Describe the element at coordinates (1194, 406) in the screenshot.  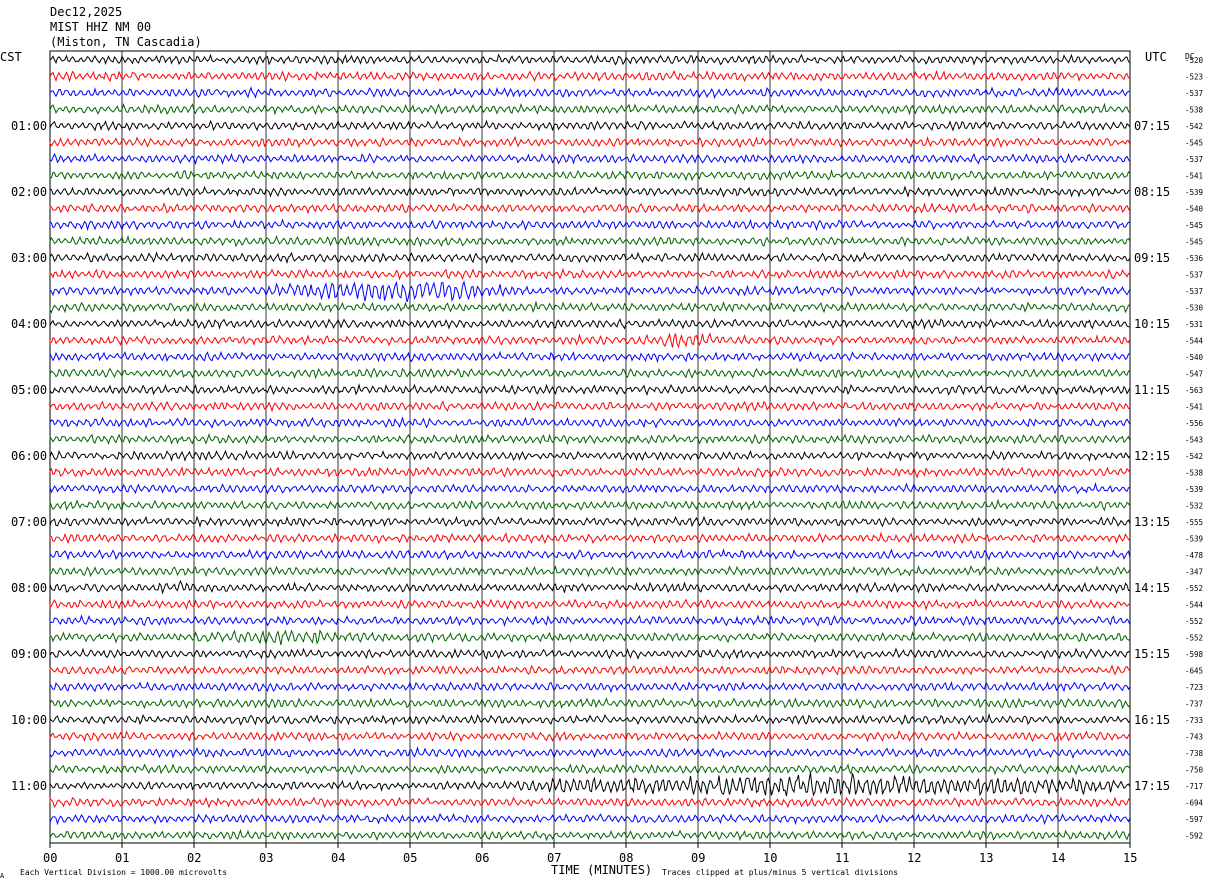
I see `dc-offset-label: -541` at that location.